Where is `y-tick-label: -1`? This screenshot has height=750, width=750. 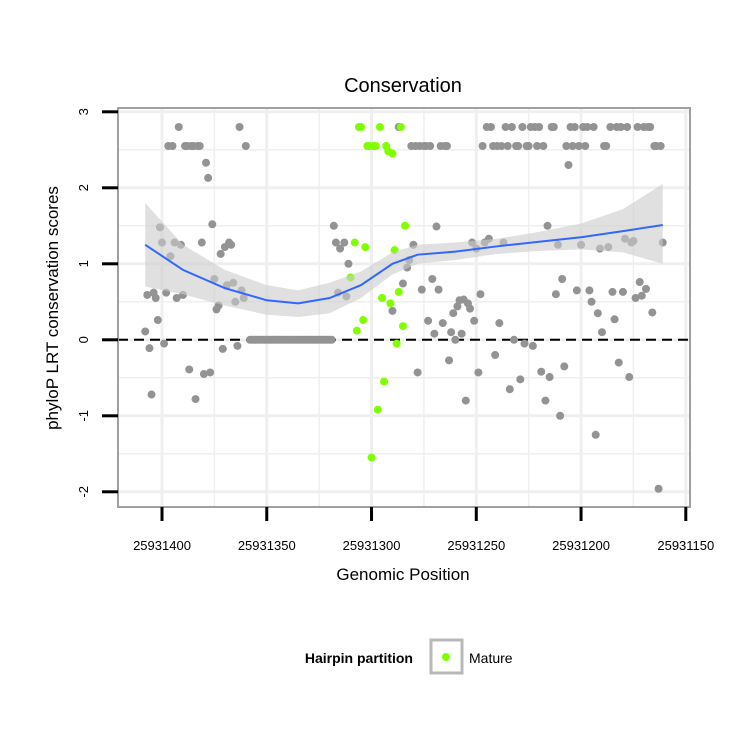
y-tick-label: -1 is located at coordinates (83, 416).